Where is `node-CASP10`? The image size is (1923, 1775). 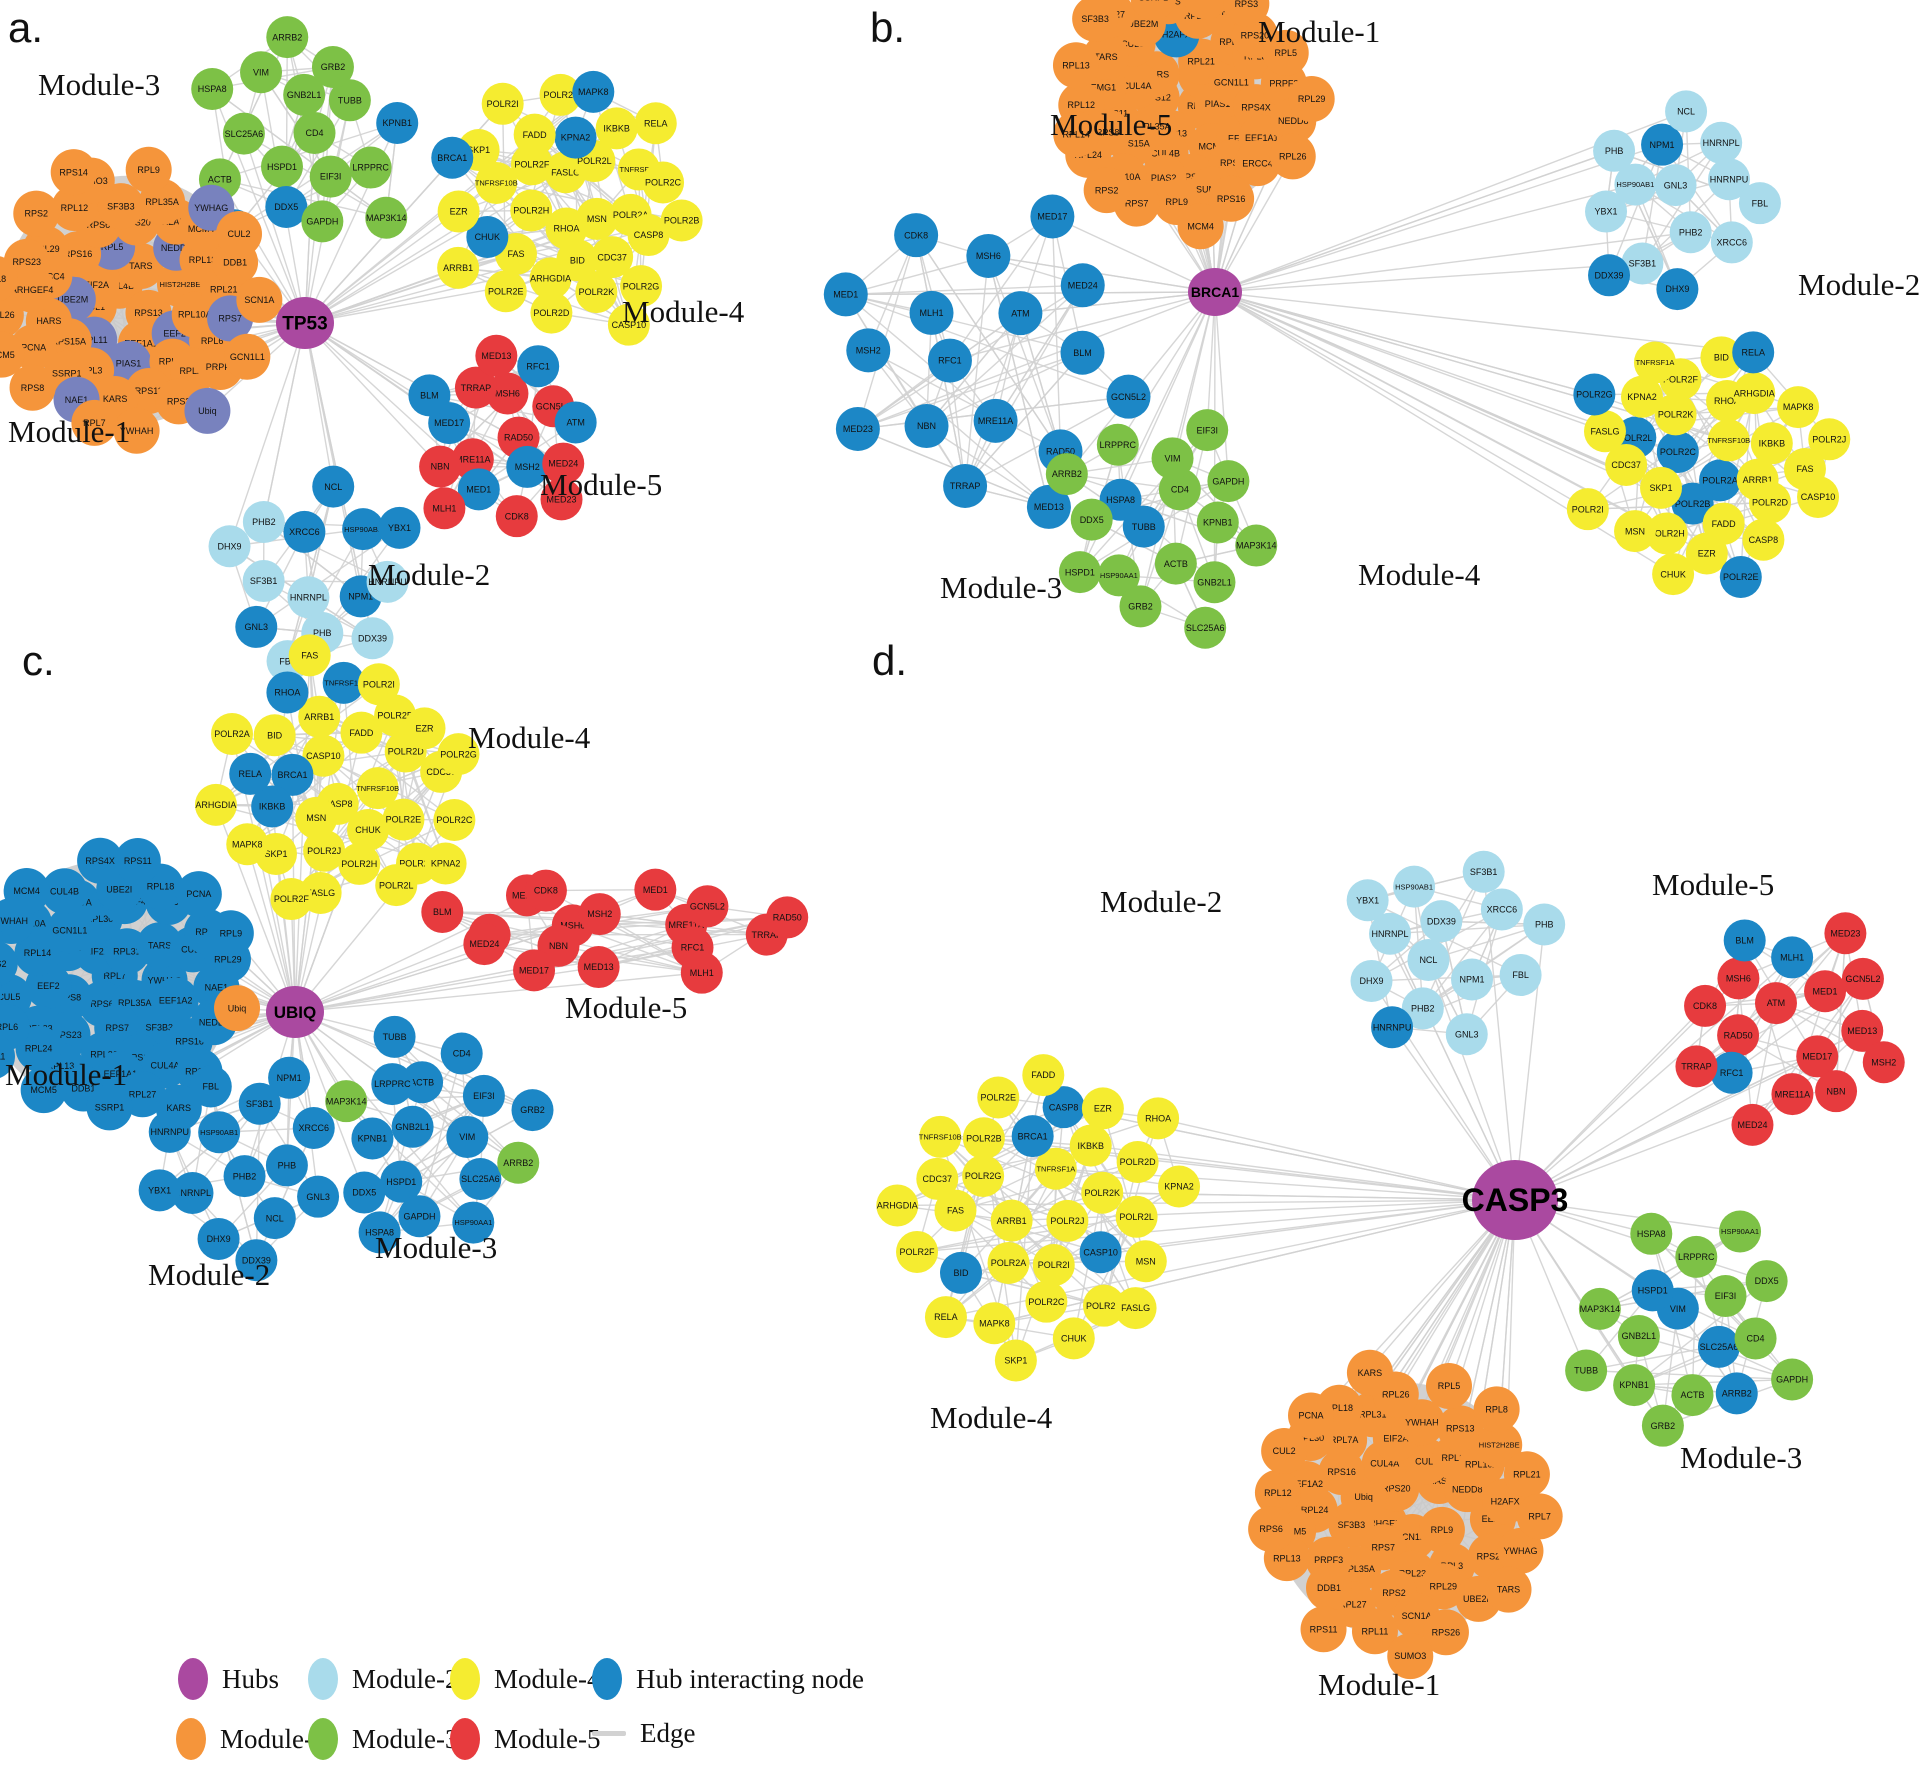 node-CASP10 is located at coordinates (1818, 496).